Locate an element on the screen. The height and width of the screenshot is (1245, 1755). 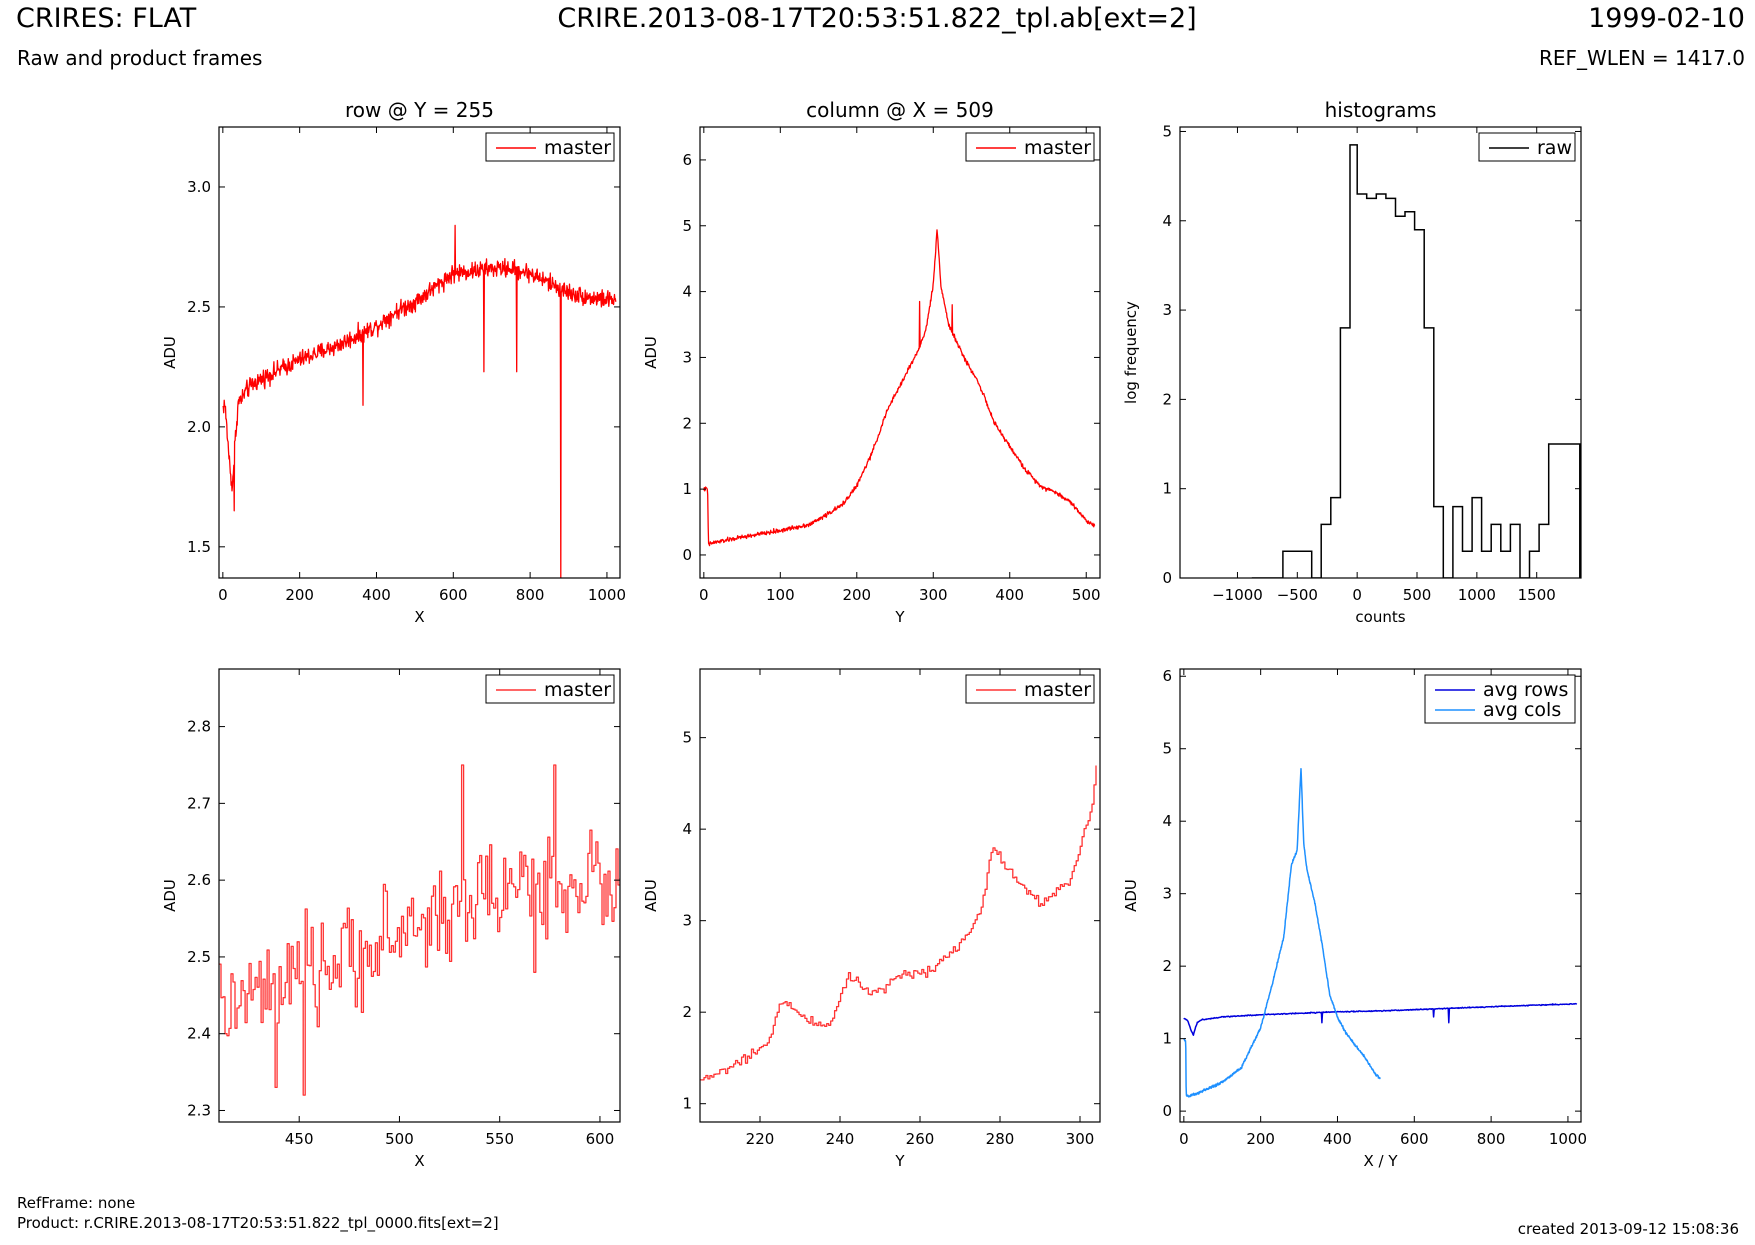
y-ticks: 1 2 3 4 5 is located at coordinates (891, 921).